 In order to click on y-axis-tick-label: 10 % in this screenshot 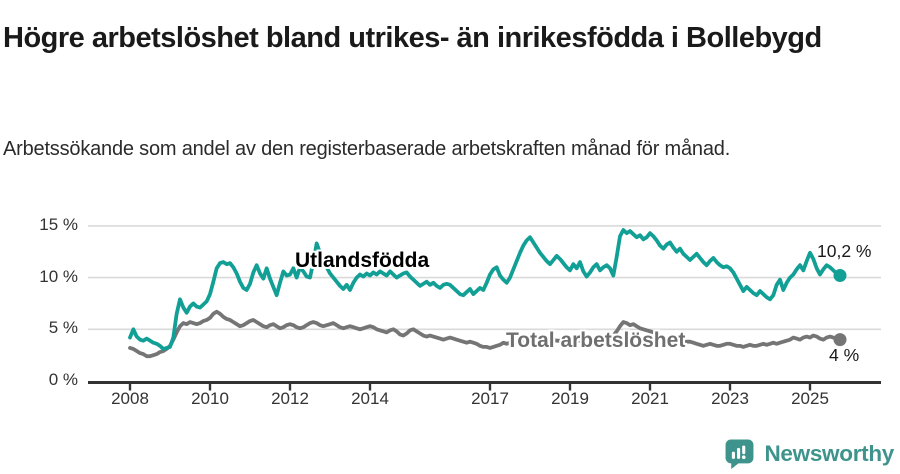, I will do `click(58, 276)`.